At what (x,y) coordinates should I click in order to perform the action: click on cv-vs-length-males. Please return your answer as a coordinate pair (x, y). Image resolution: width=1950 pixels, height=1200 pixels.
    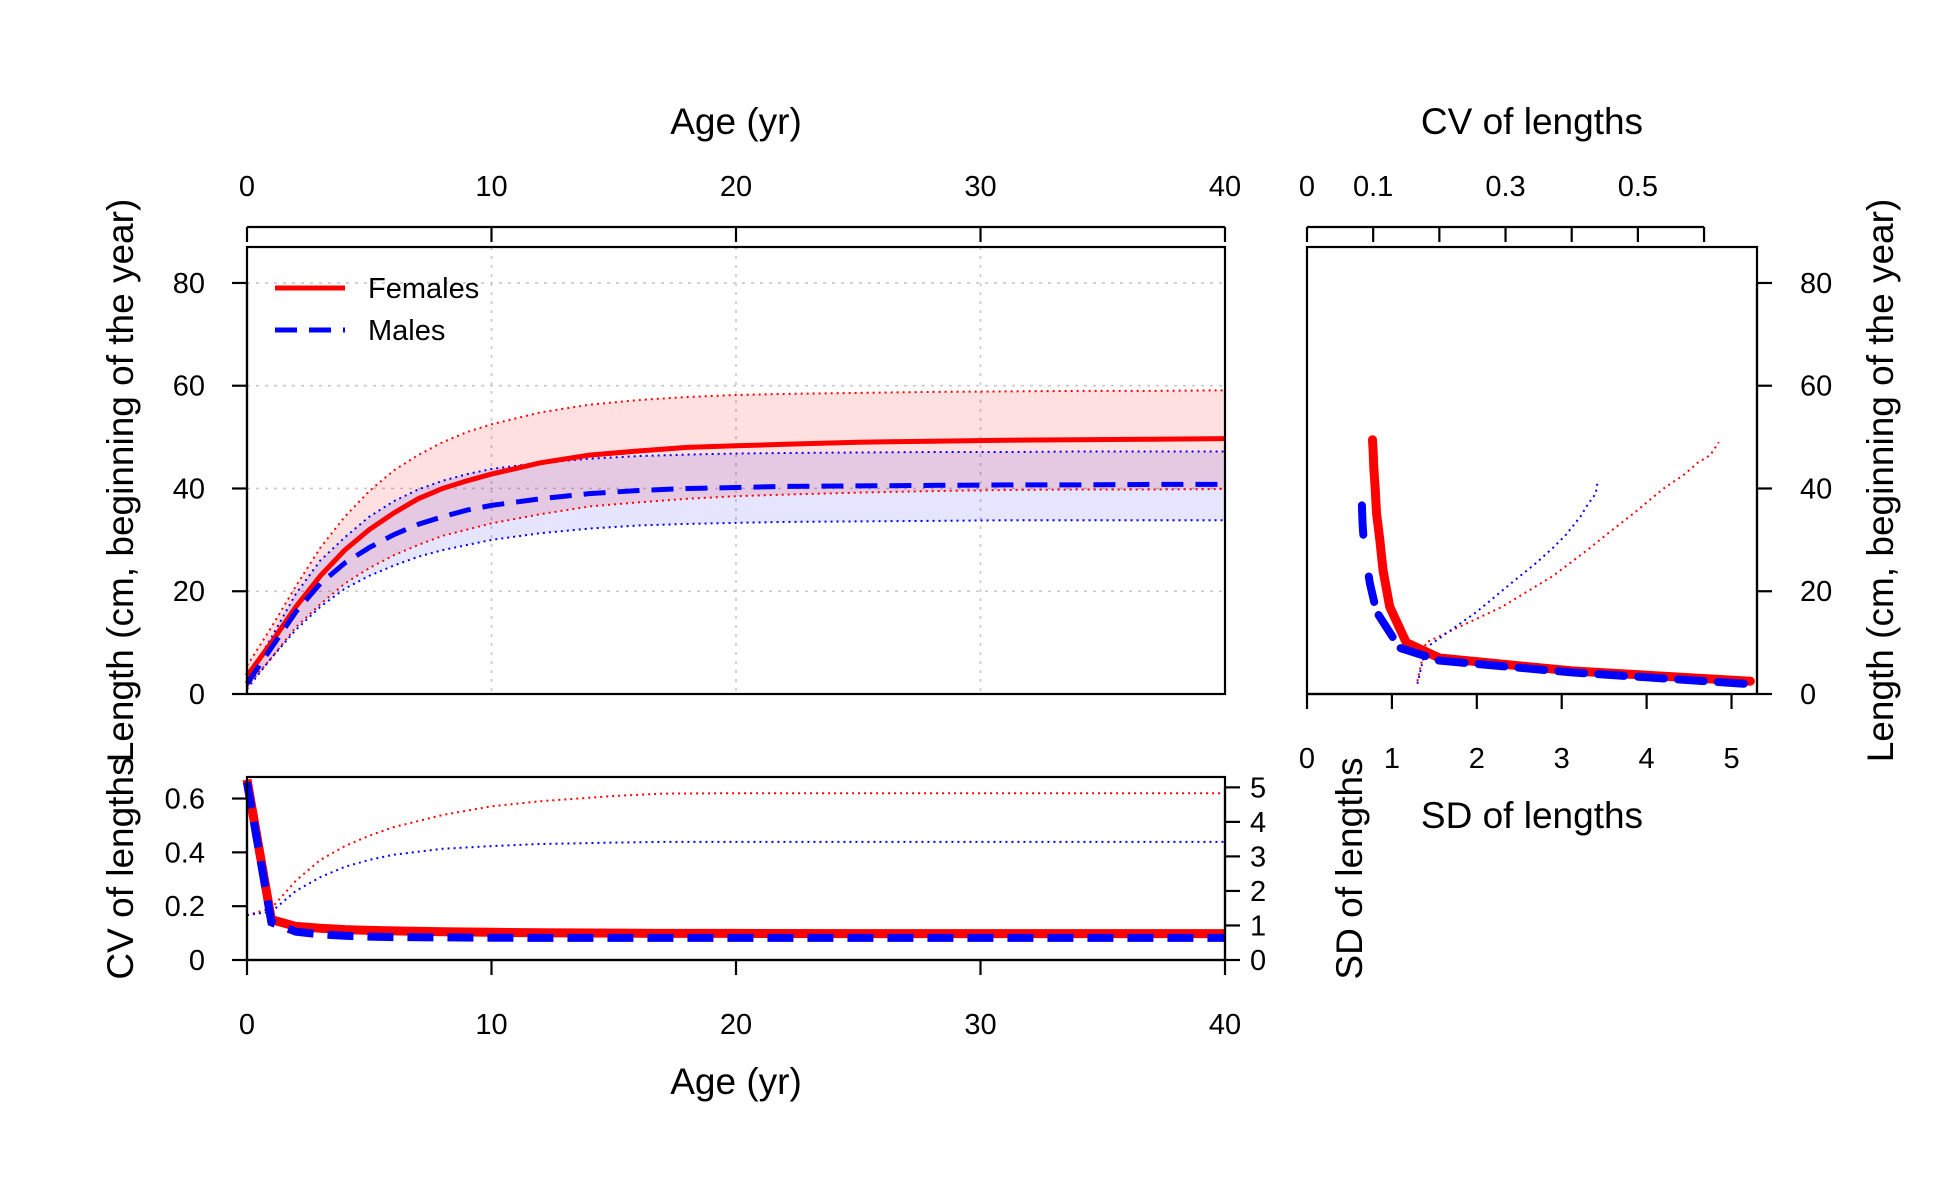
    Looking at the image, I should click on (1555, 623).